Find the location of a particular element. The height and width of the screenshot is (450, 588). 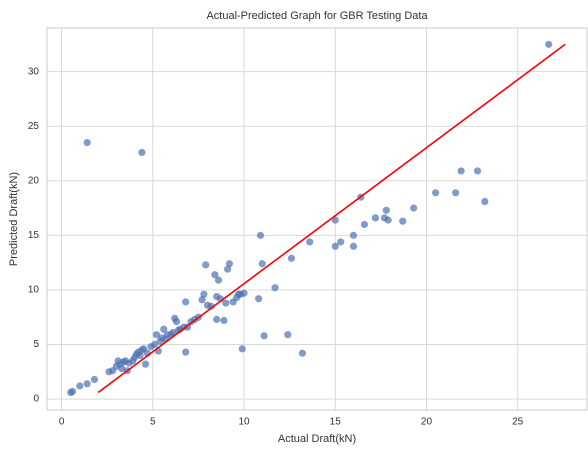

y-tick-label: 20 is located at coordinates (34, 180).